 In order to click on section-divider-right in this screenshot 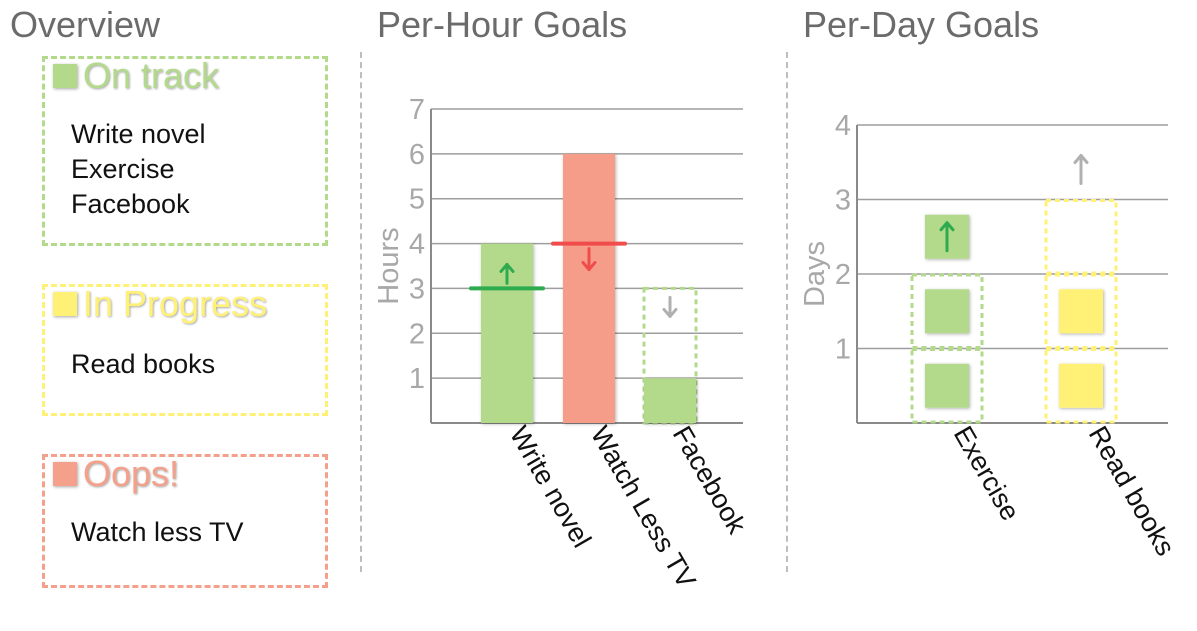, I will do `click(787, 312)`.